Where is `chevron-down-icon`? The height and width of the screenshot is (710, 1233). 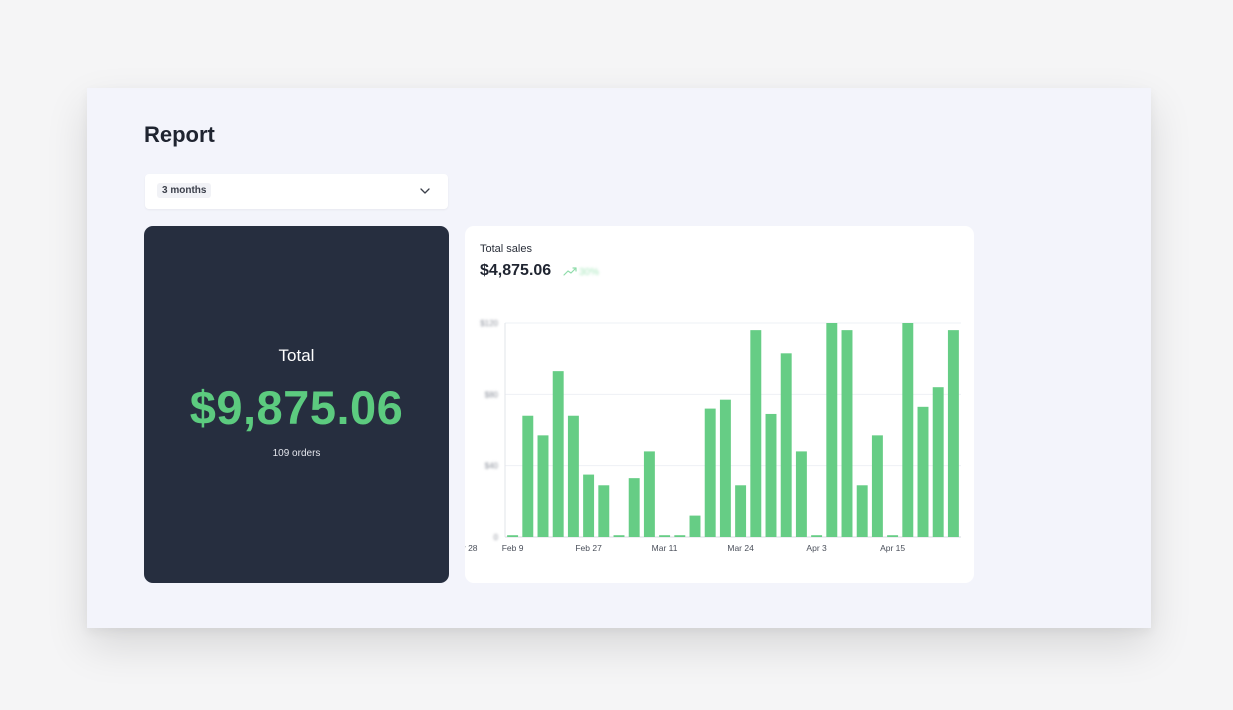
chevron-down-icon is located at coordinates (425, 191).